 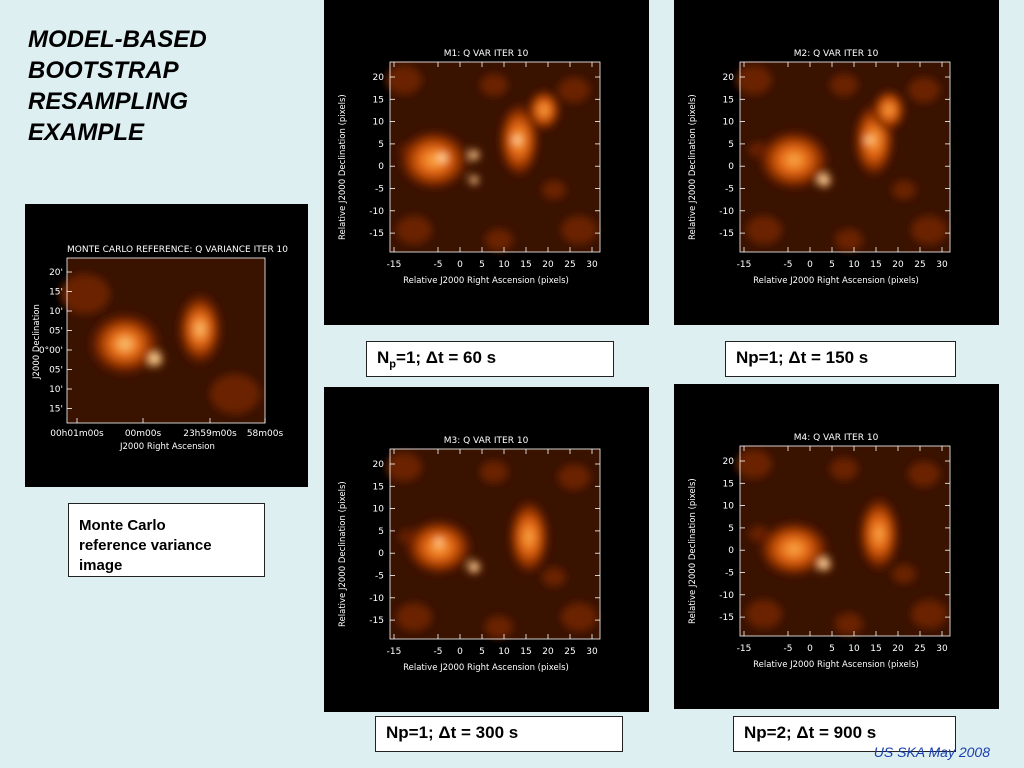 I want to click on panel-title: M3: Q VAR ITER 10, so click(x=486, y=441).